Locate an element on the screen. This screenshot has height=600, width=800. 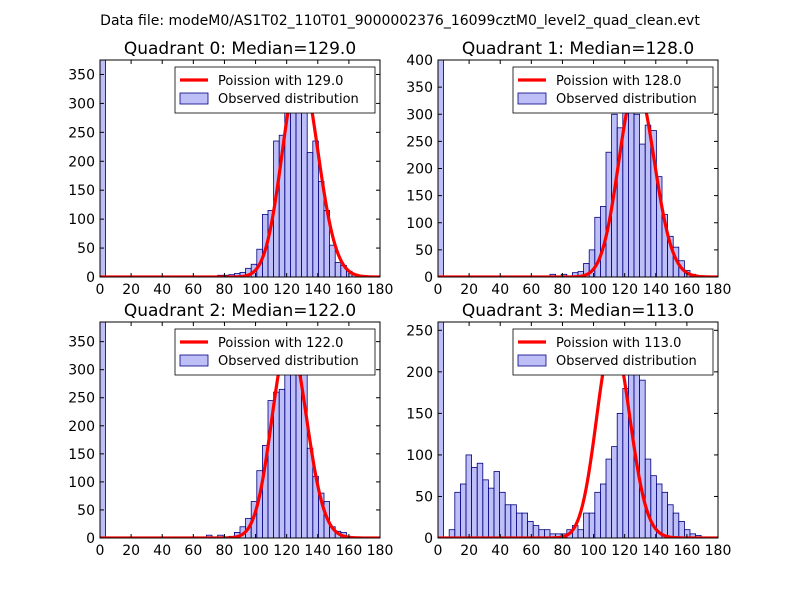
poisson-curve is located at coordinates (240, 437).